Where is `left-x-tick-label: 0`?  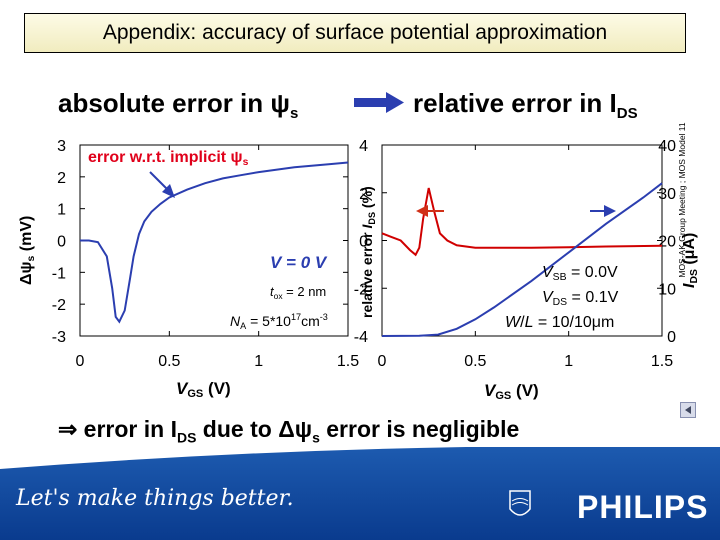 left-x-tick-label: 0 is located at coordinates (80, 361).